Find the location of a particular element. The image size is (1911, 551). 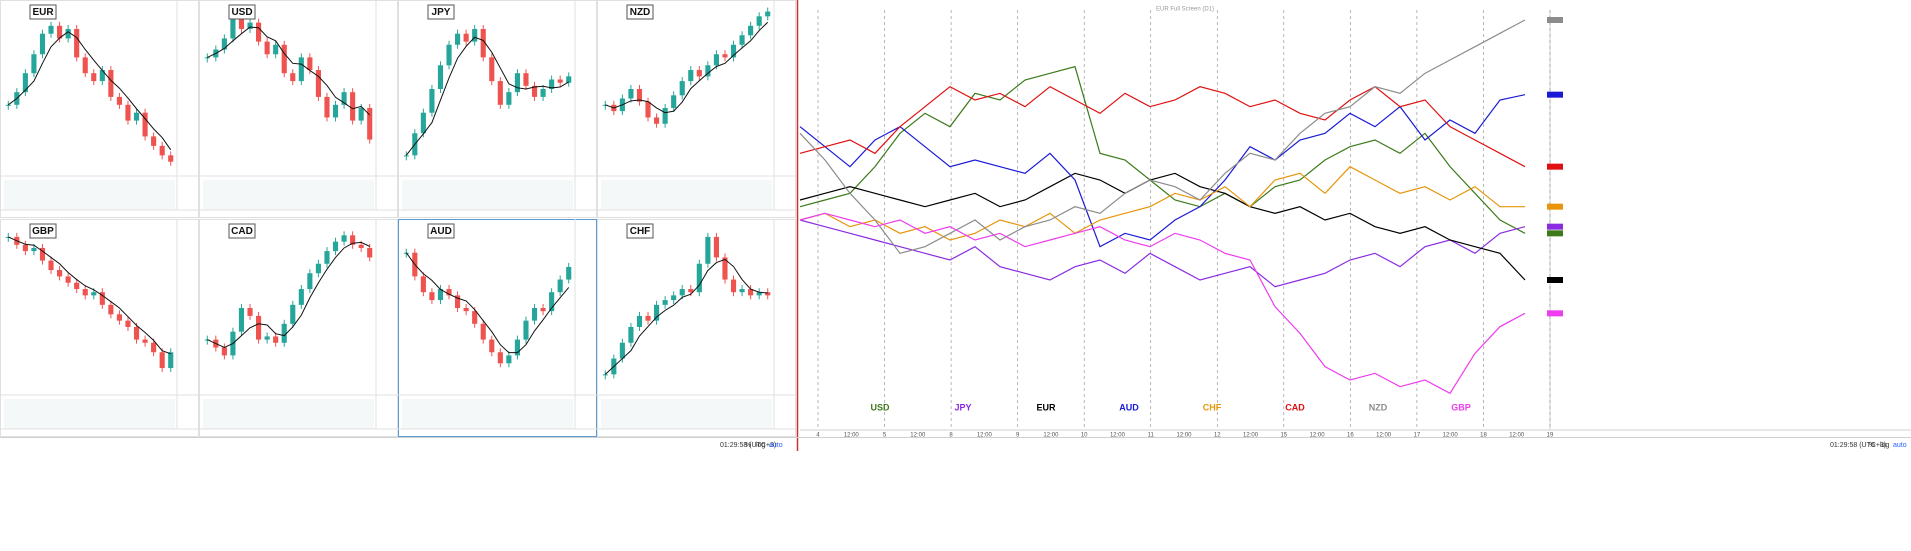

legend-label: CAD is located at coordinates (1295, 407).